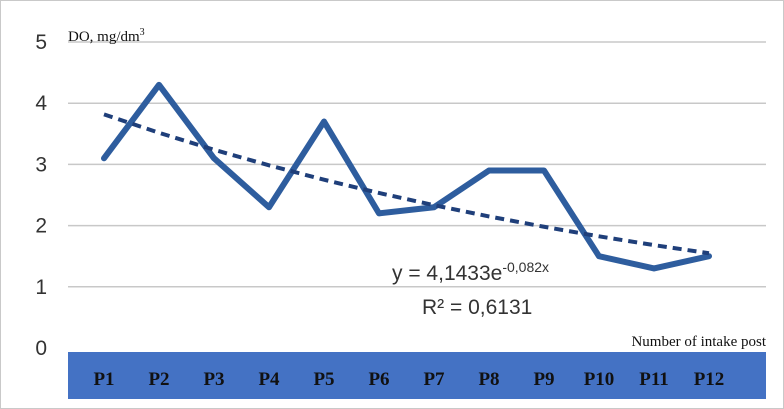  I want to click on y-tick-label: 0, so click(41, 348).